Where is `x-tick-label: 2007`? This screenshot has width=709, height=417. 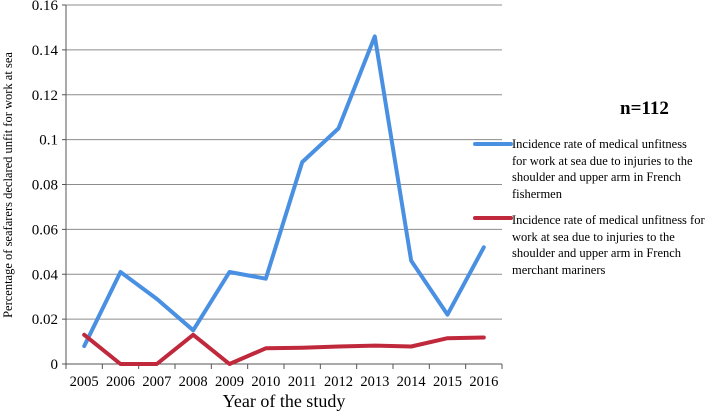 x-tick-label: 2007 is located at coordinates (156, 382).